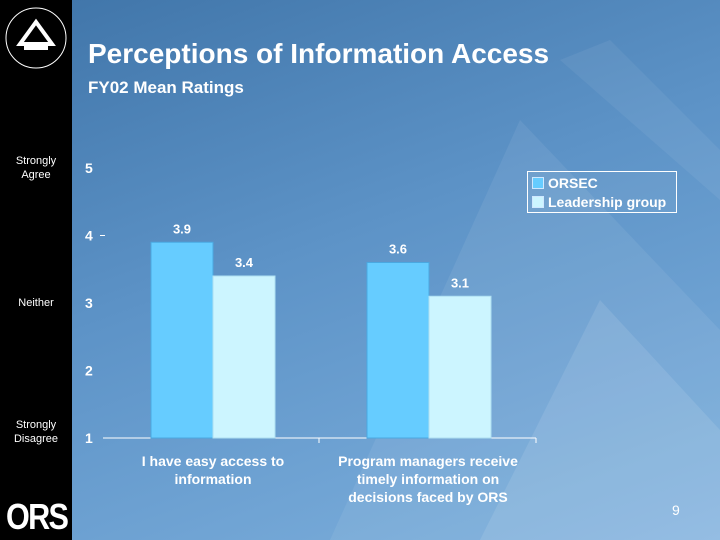 This screenshot has height=540, width=720. I want to click on category-label-easy-access: I have easy access to information, so click(213, 470).